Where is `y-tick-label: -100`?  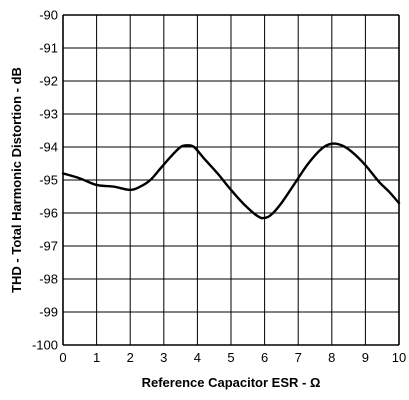
y-tick-label: -100 is located at coordinates (45, 345).